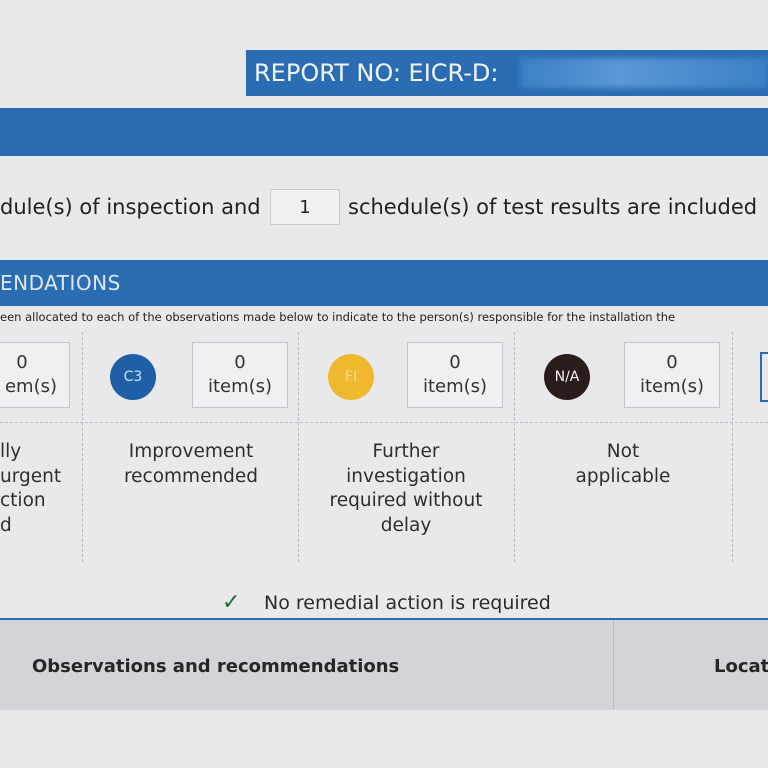  Describe the element at coordinates (672, 362) in the screenshot. I see `na-count: 0` at that location.